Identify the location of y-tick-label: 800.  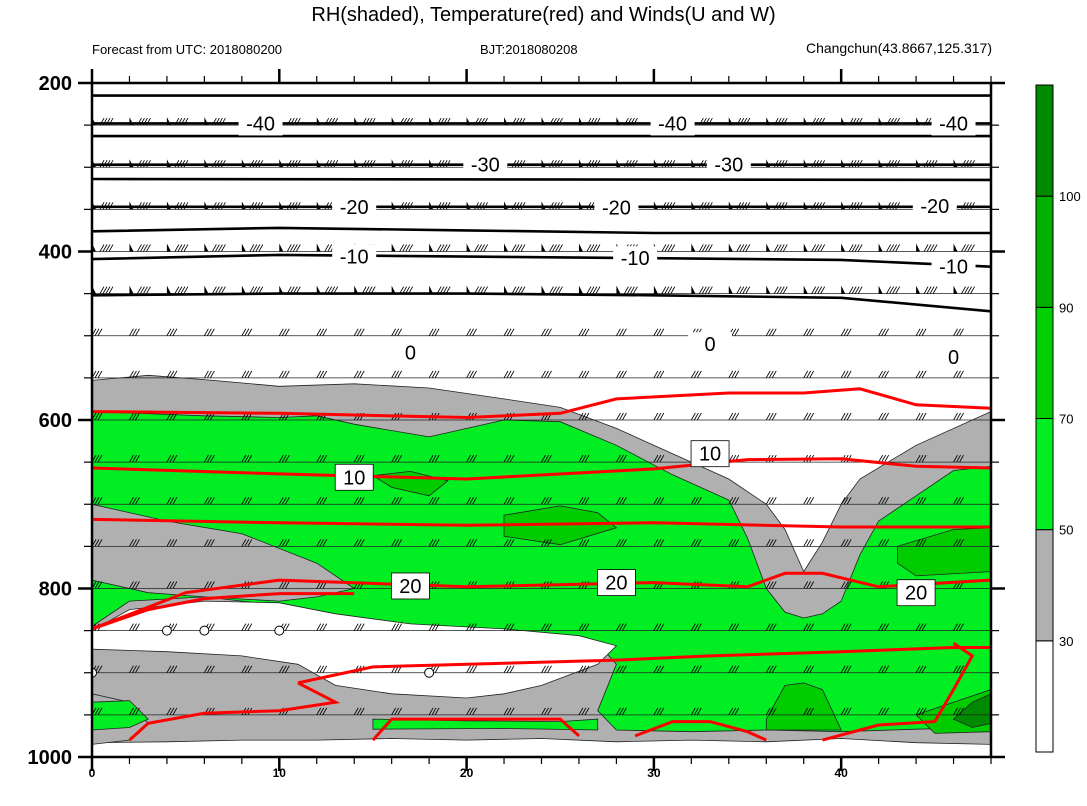
(55, 590).